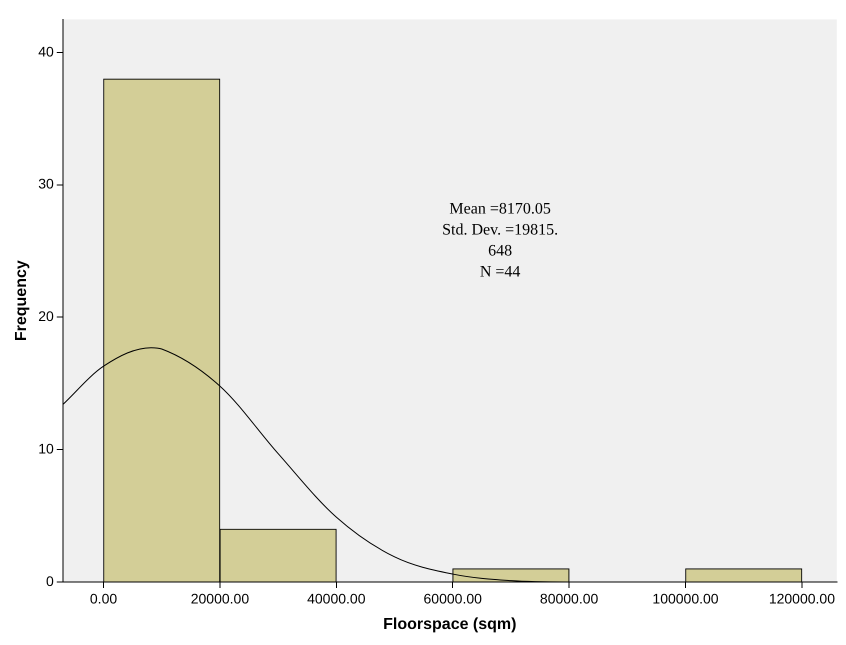 This screenshot has height=645, width=846. What do you see at coordinates (104, 598) in the screenshot?
I see `x-tick-label: 0.00` at bounding box center [104, 598].